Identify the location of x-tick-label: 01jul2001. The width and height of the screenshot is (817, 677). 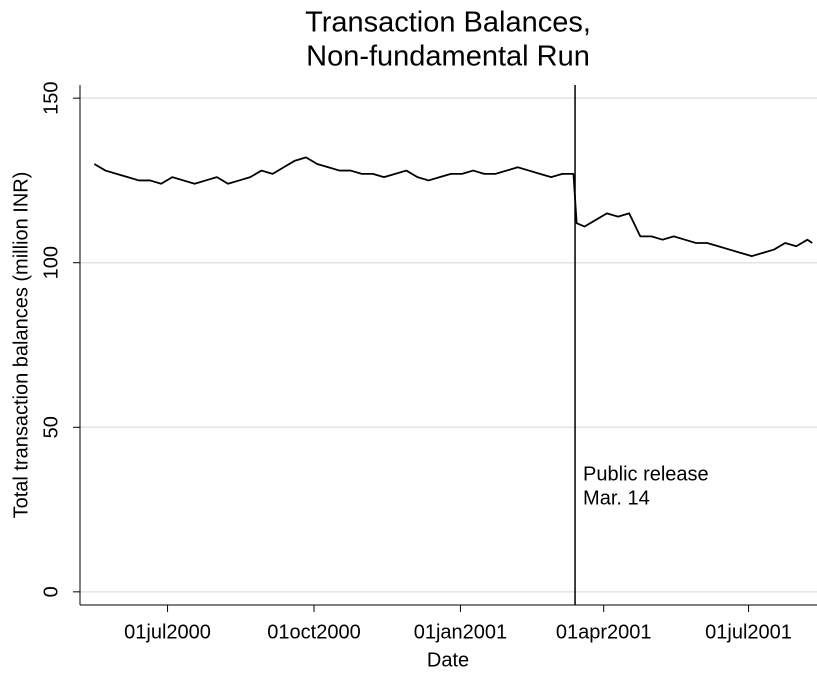
(748, 632).